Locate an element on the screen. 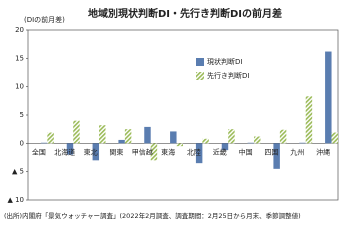 Image resolution: width=347 pixels, height=240 pixels. chart-title: 地域別現状判断DI・先行き判断DIの前月差 is located at coordinates (185, 13).